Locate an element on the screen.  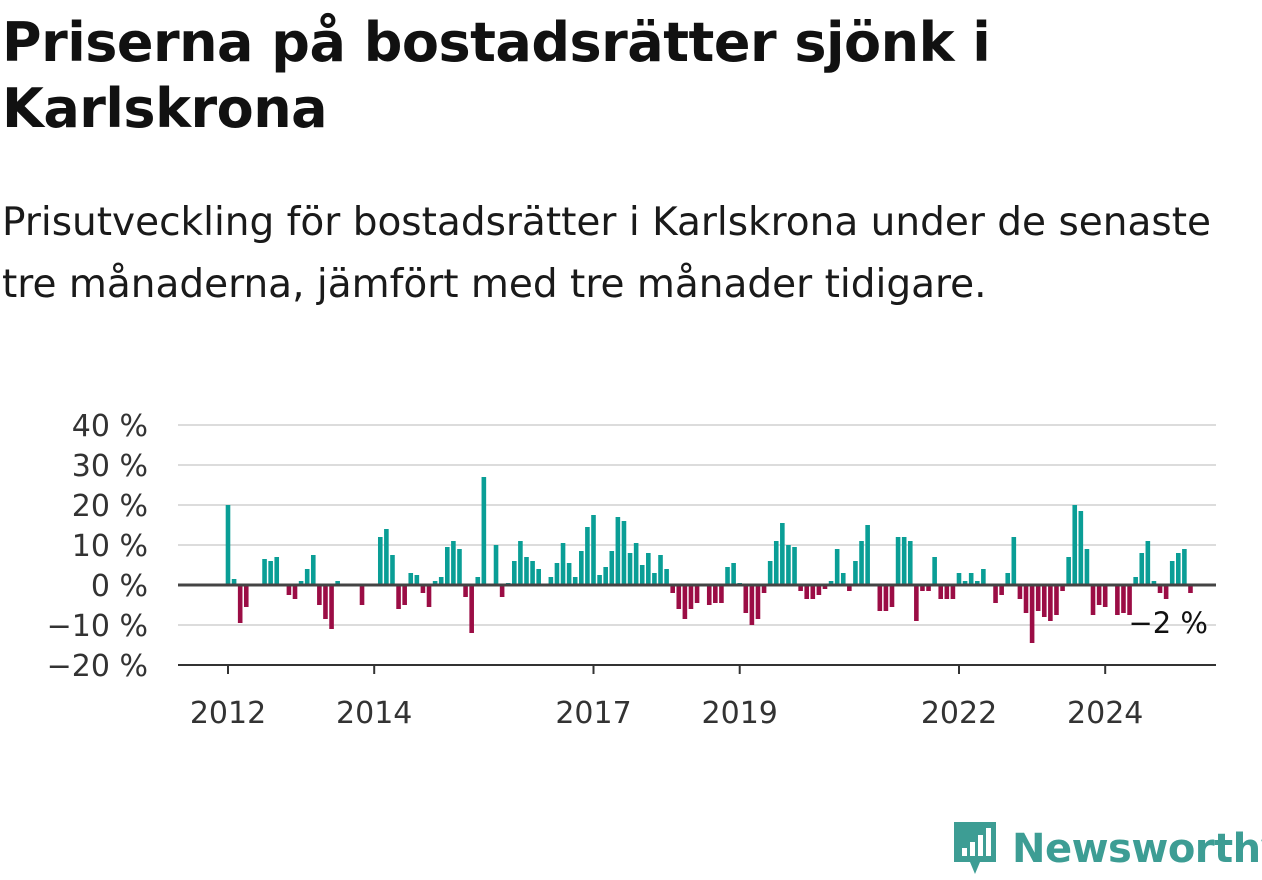
x-tick-label: 2024 is located at coordinates (1105, 713).